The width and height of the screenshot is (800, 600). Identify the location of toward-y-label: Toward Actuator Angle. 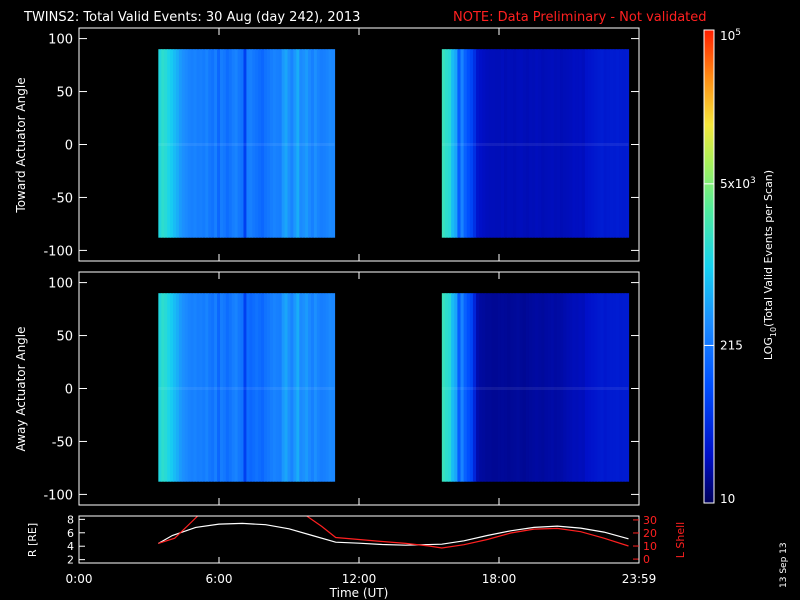
(21, 145).